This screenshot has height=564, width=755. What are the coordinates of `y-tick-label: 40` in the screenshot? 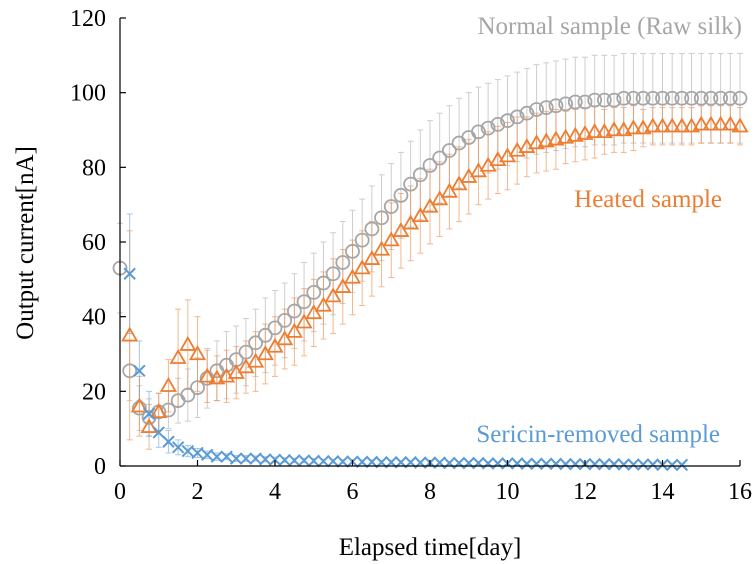 It's located at (94, 318).